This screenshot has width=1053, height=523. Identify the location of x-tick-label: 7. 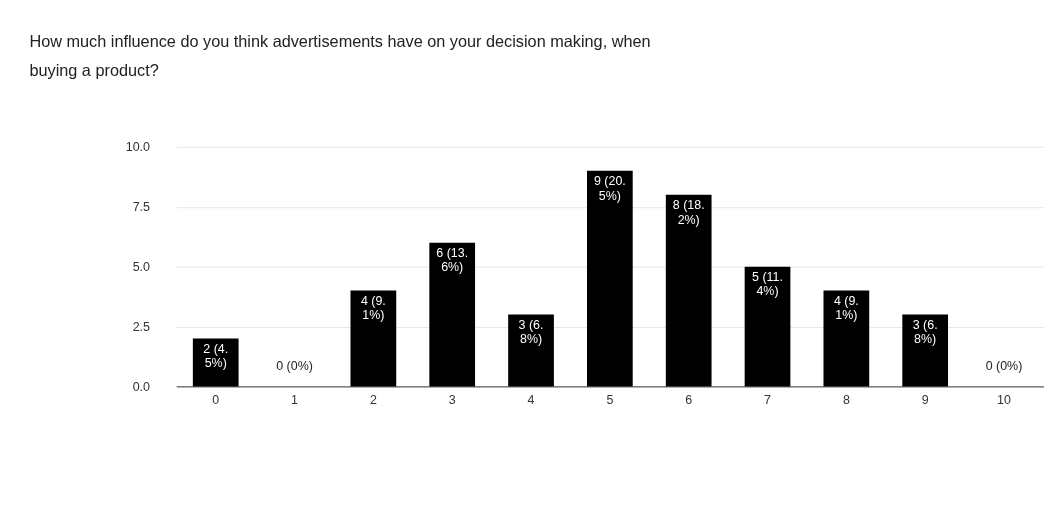
(768, 400).